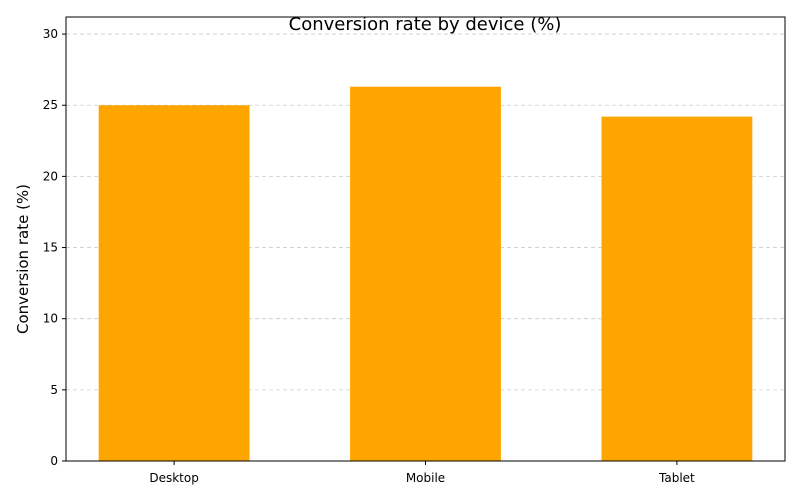 Image resolution: width=800 pixels, height=500 pixels. Describe the element at coordinates (50, 319) in the screenshot. I see `y-tick-label-2: 10` at that location.